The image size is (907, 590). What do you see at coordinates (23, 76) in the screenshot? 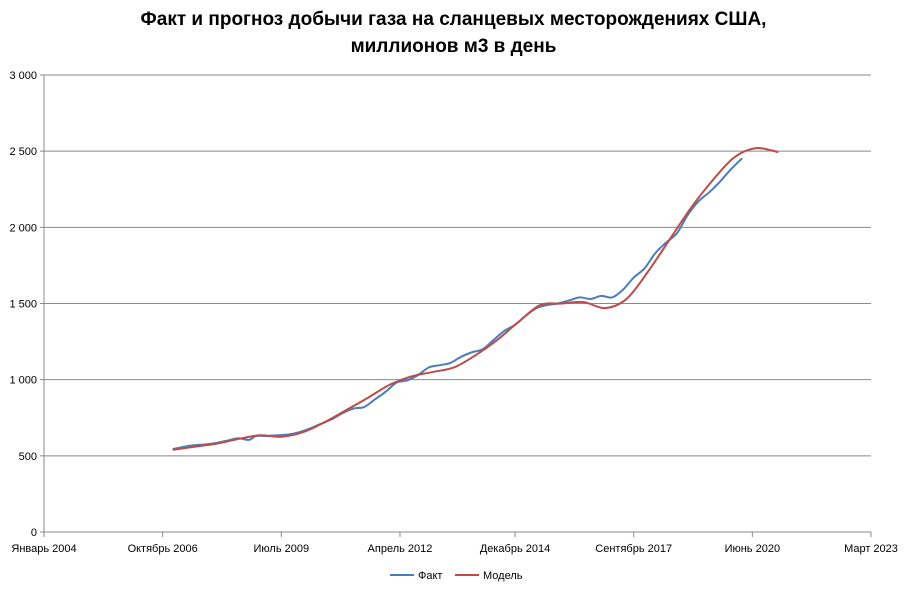
I see `y-tick-label: 3 000` at bounding box center [23, 76].